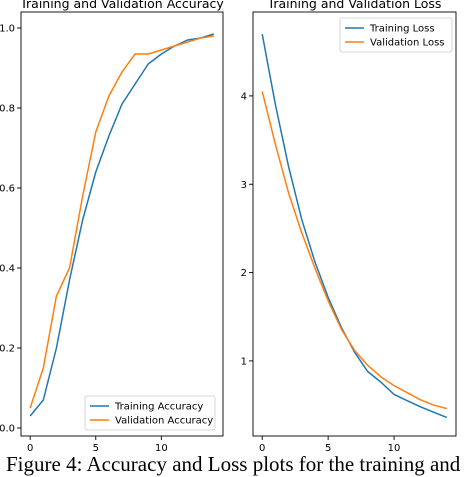 Image resolution: width=474 pixels, height=477 pixels. I want to click on y-tick-label: 3, so click(244, 185).